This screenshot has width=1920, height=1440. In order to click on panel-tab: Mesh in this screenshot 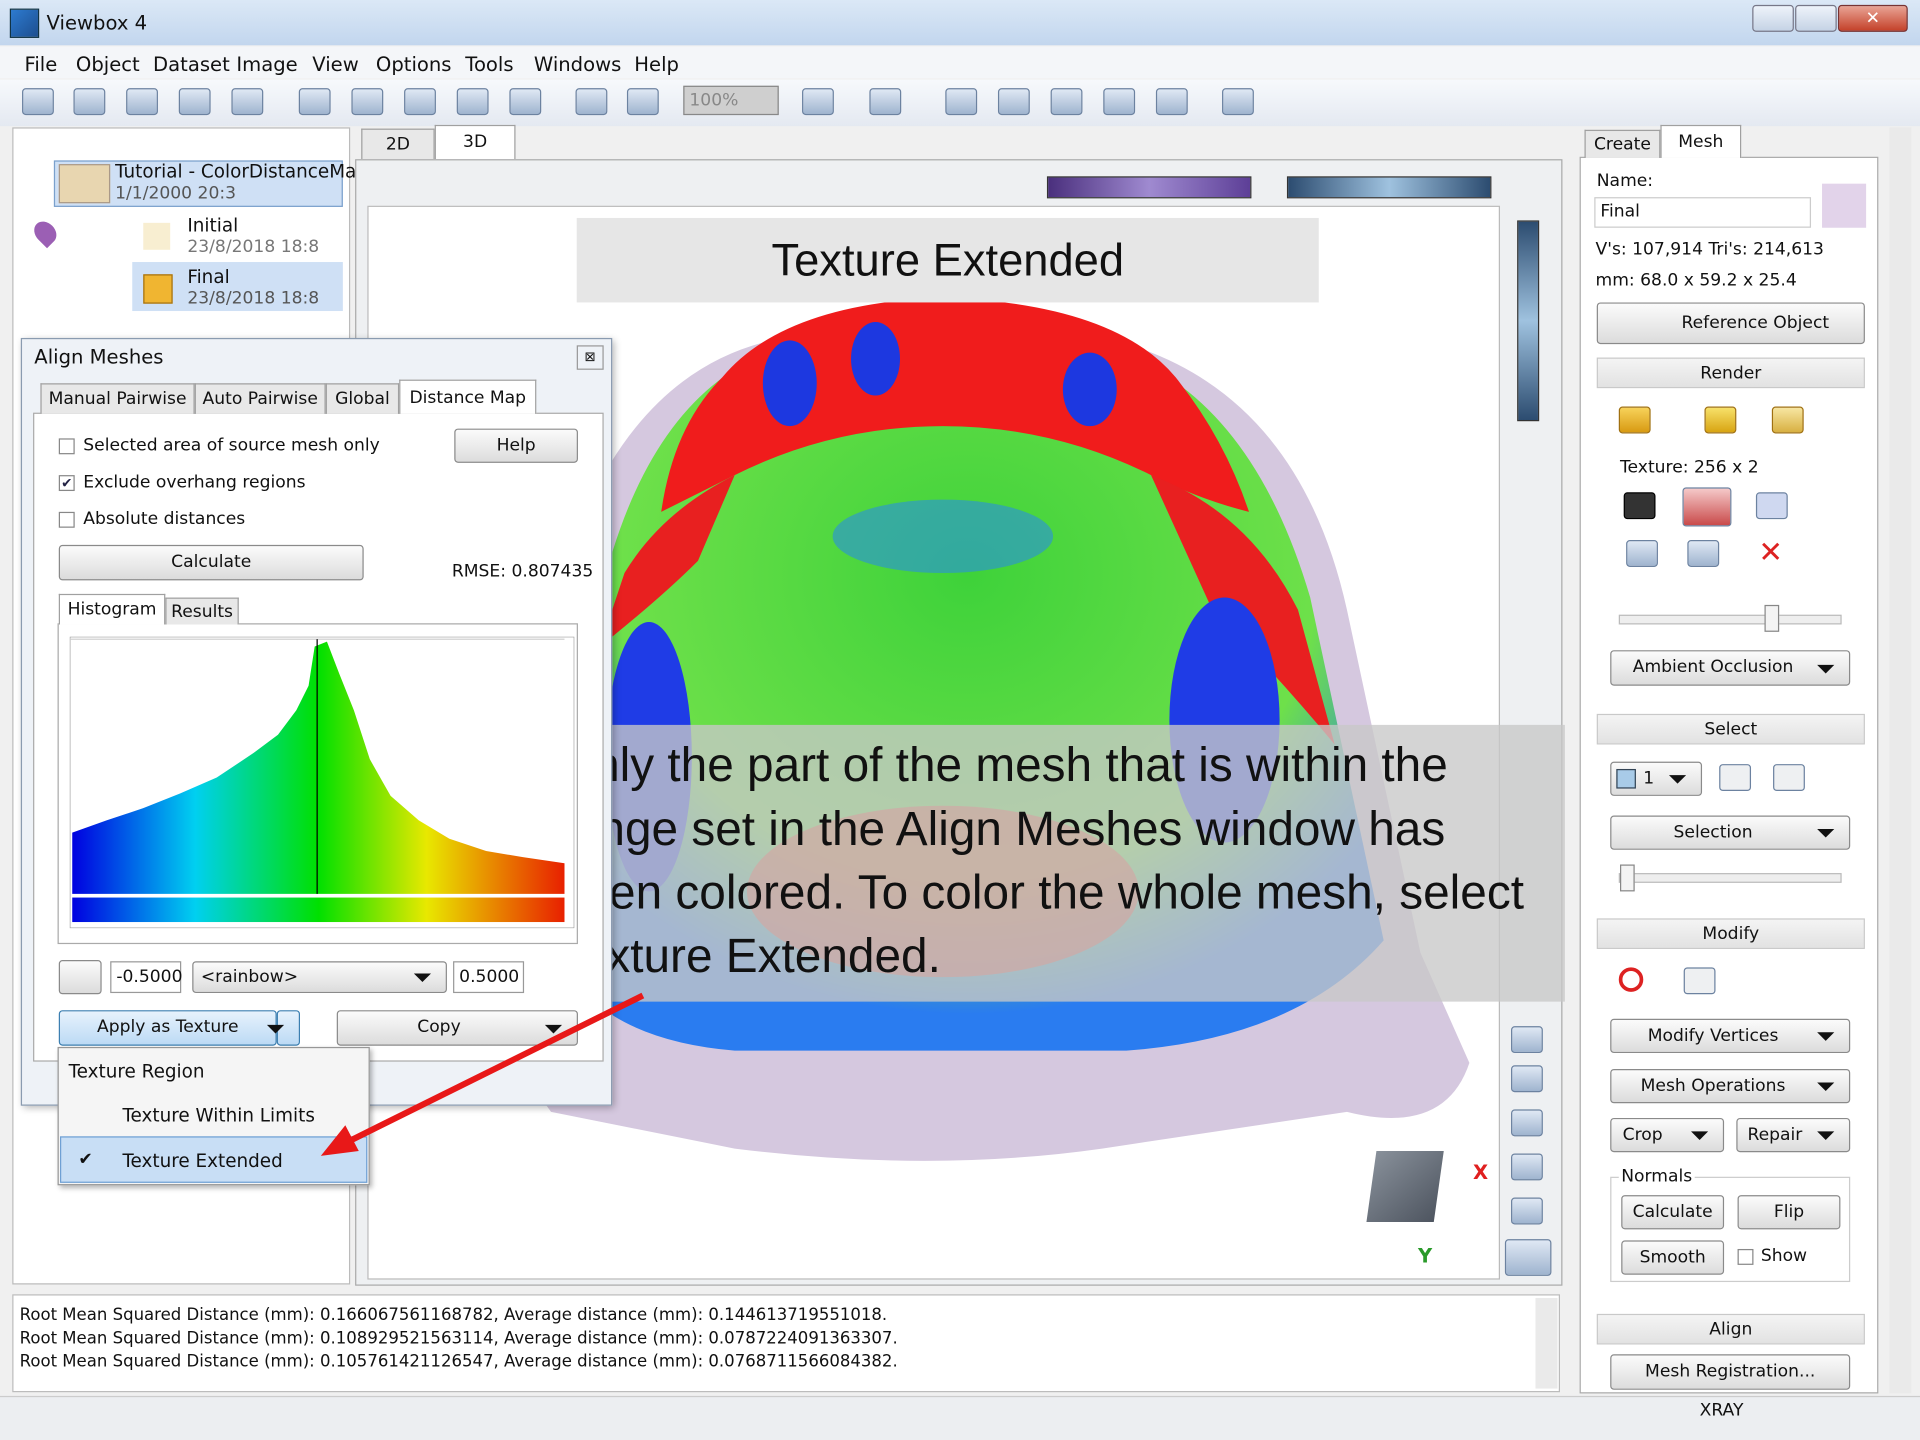, I will do `click(1701, 141)`.